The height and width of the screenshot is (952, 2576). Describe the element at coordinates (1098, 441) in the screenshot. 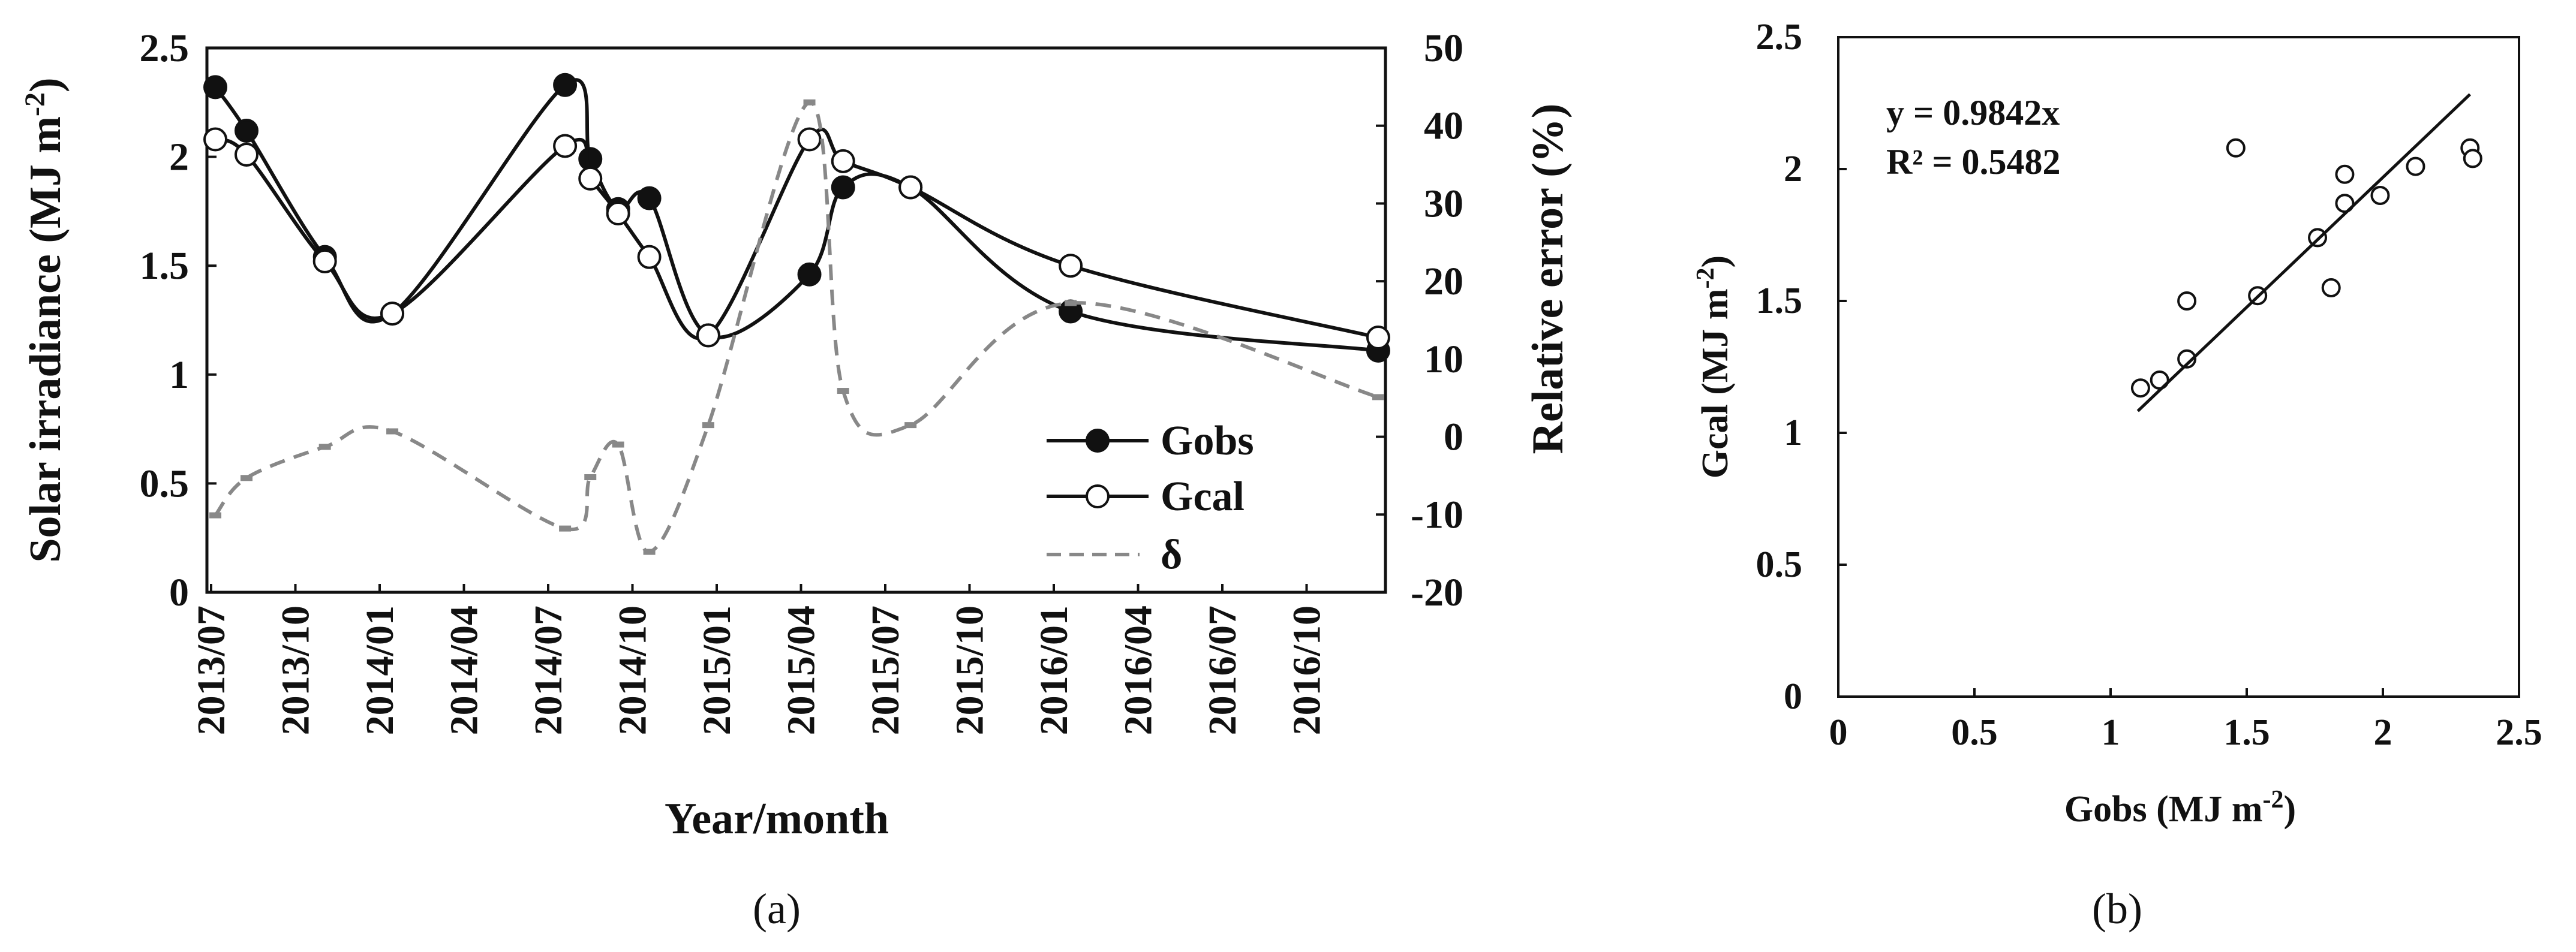

I see `legend-gobs-marker` at that location.